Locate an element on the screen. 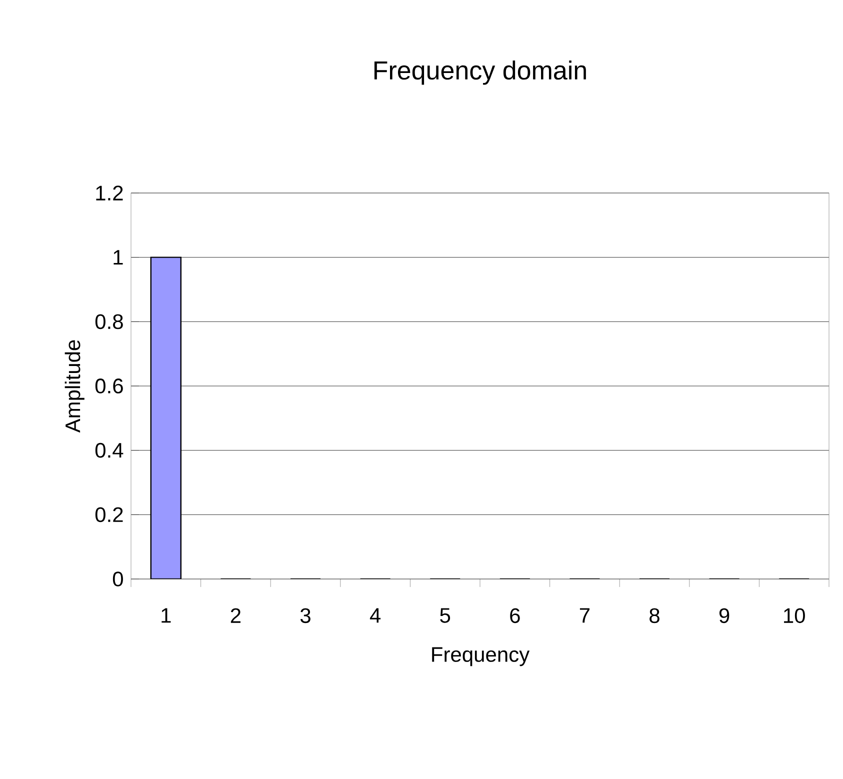 This screenshot has height=779, width=843. x-tick-label: 6 is located at coordinates (515, 616).